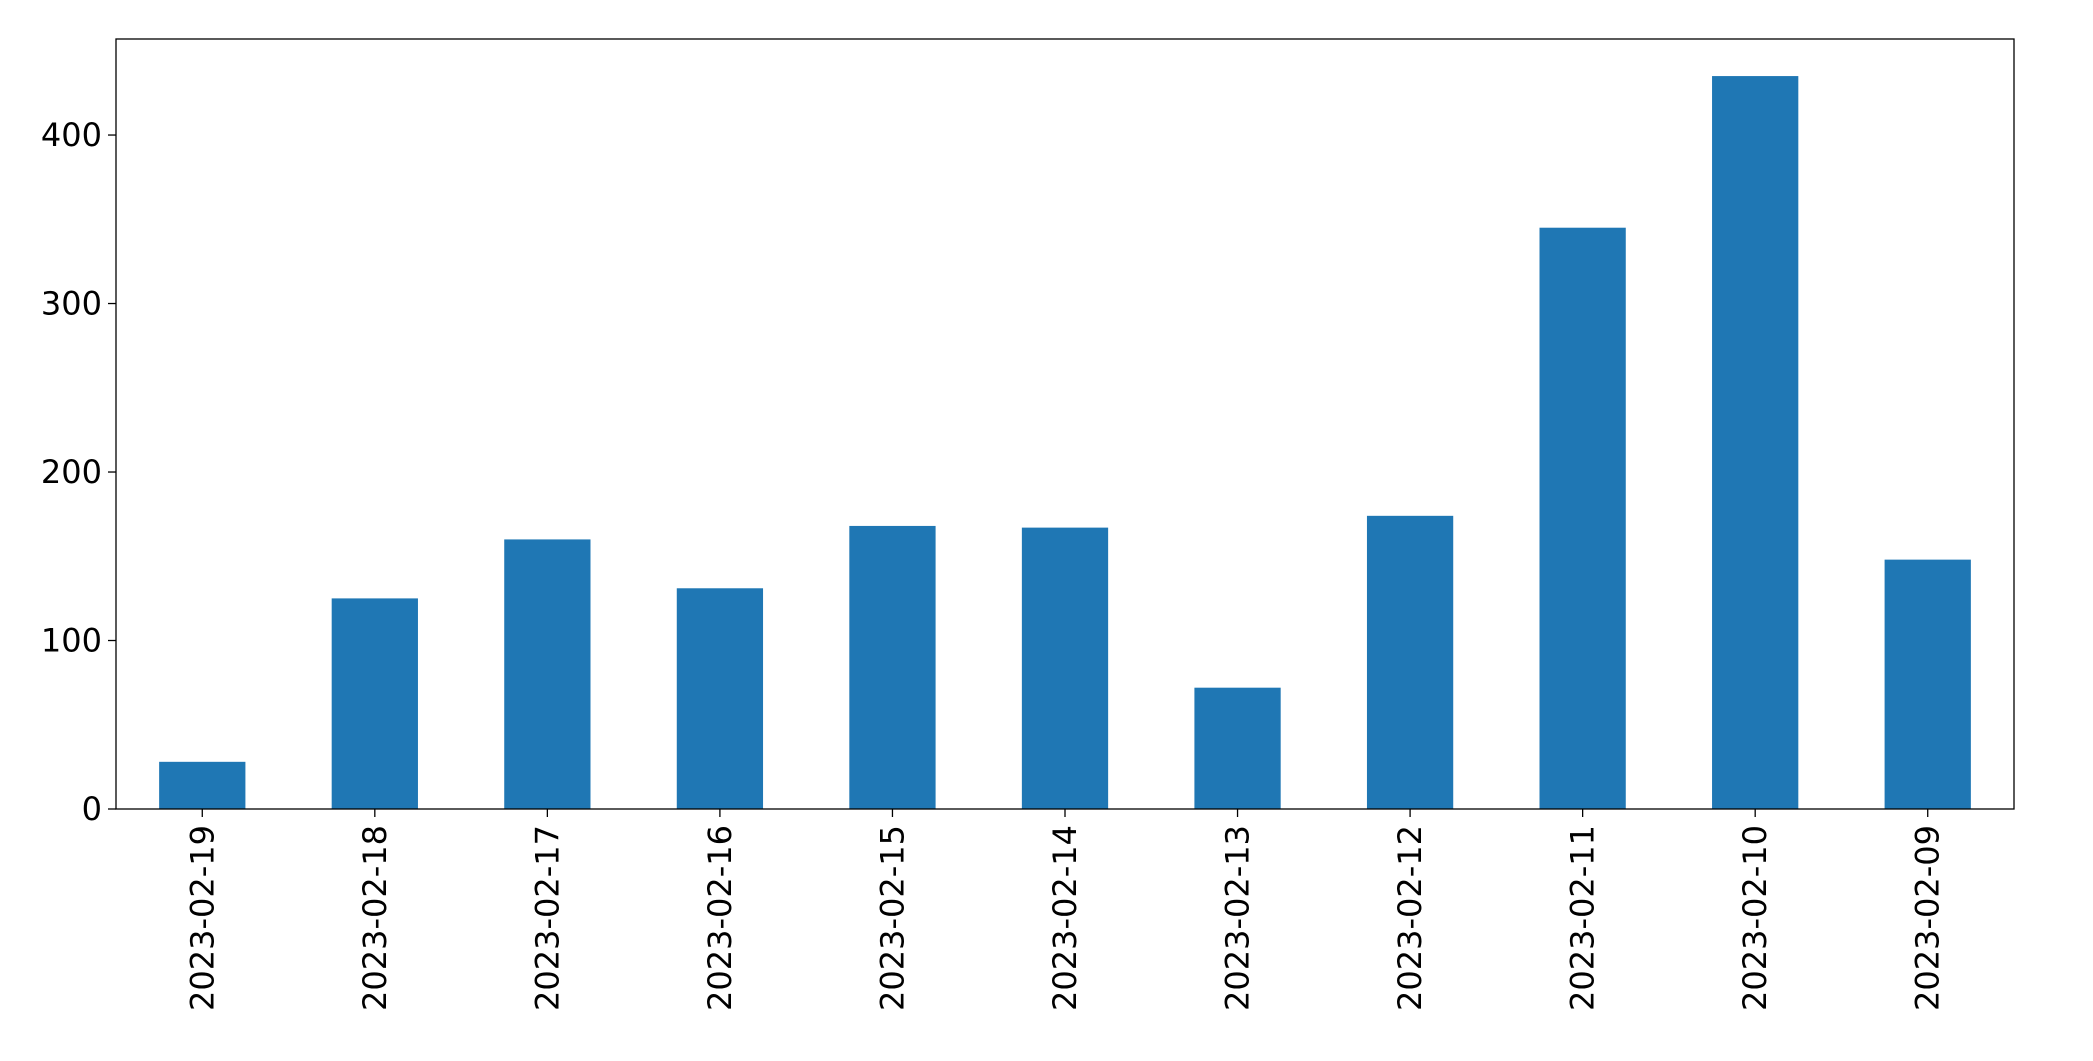 The height and width of the screenshot is (1061, 2093). What do you see at coordinates (71, 135) in the screenshot?
I see `y-tick-label: 400` at bounding box center [71, 135].